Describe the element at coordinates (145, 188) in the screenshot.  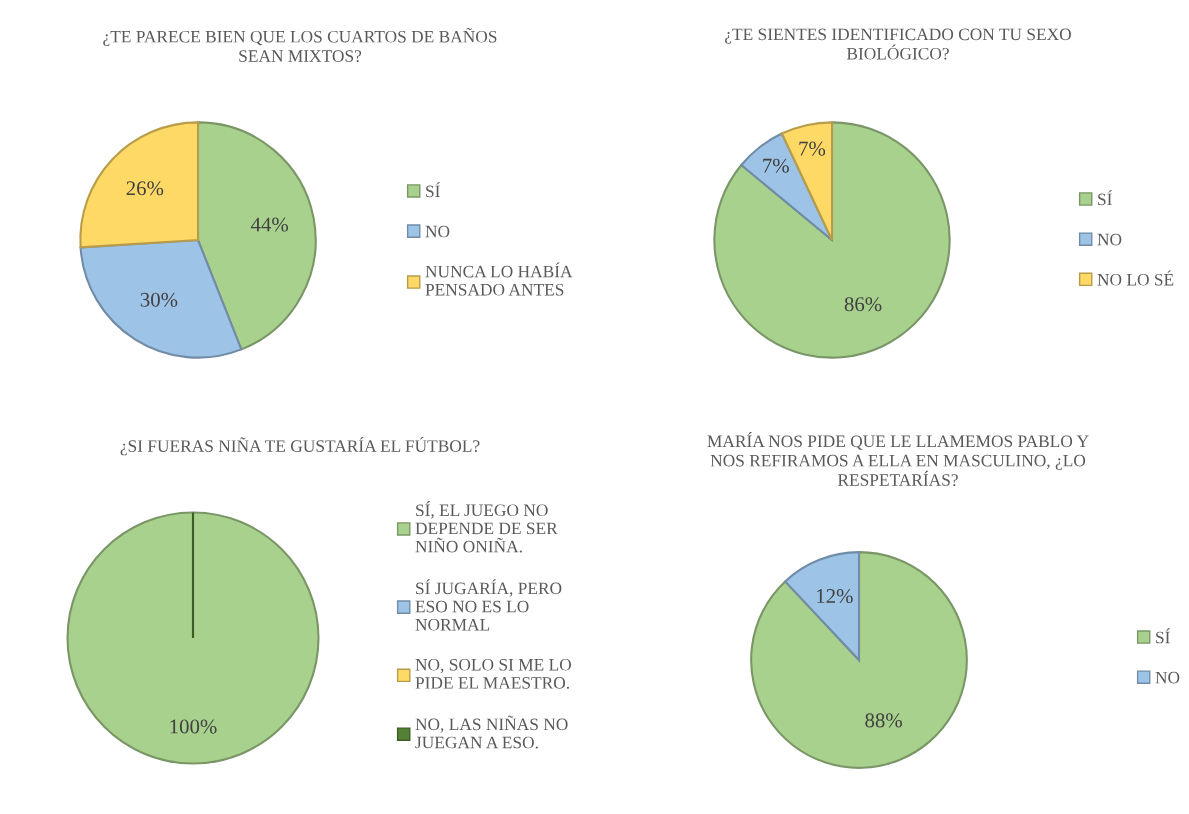
I see `data-label: 26%` at that location.